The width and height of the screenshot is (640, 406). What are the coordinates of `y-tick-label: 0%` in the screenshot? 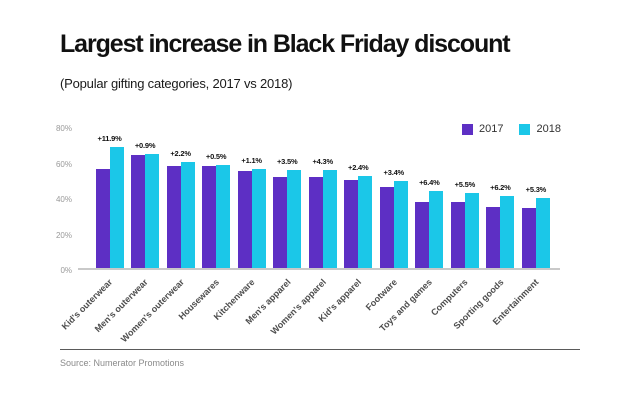 It's located at (66, 270).